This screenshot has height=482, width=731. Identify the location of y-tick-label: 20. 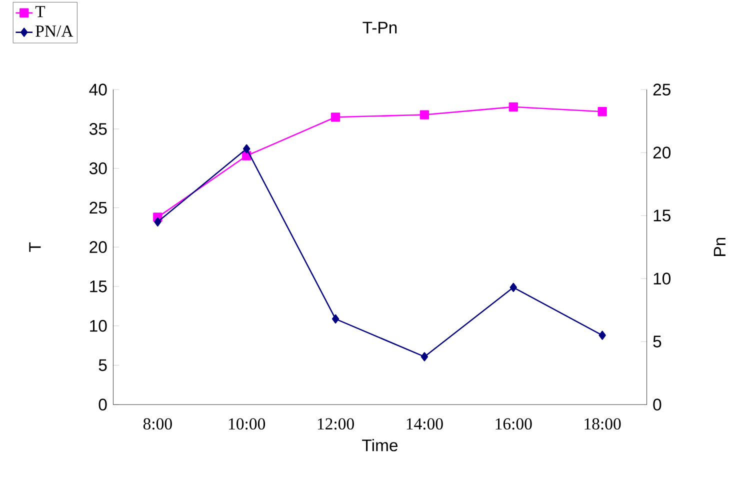
(98, 246).